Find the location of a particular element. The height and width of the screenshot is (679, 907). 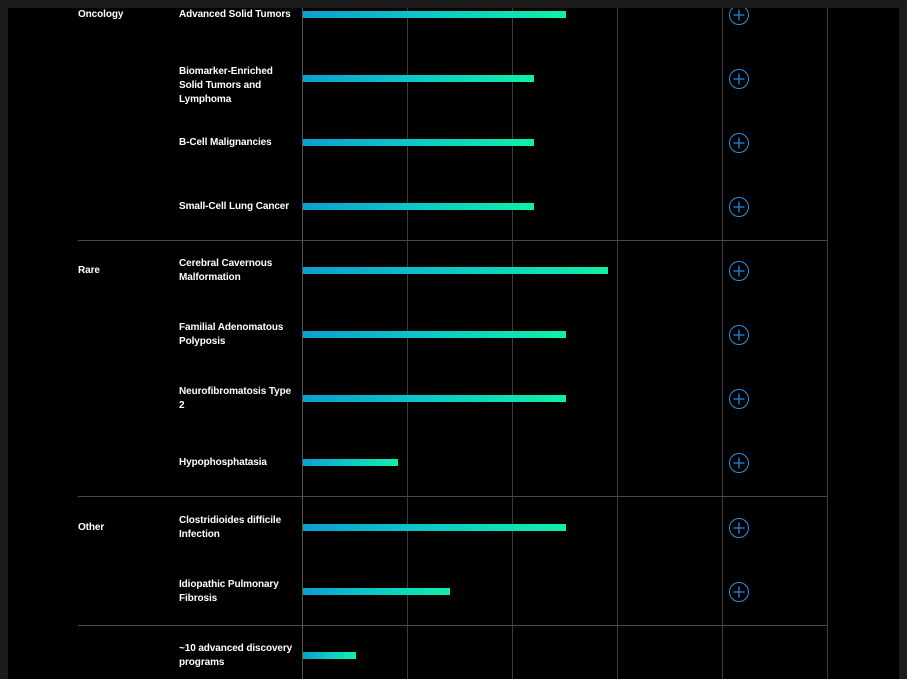

program-label: Familial Adenomatous Polyposis is located at coordinates (231, 334).